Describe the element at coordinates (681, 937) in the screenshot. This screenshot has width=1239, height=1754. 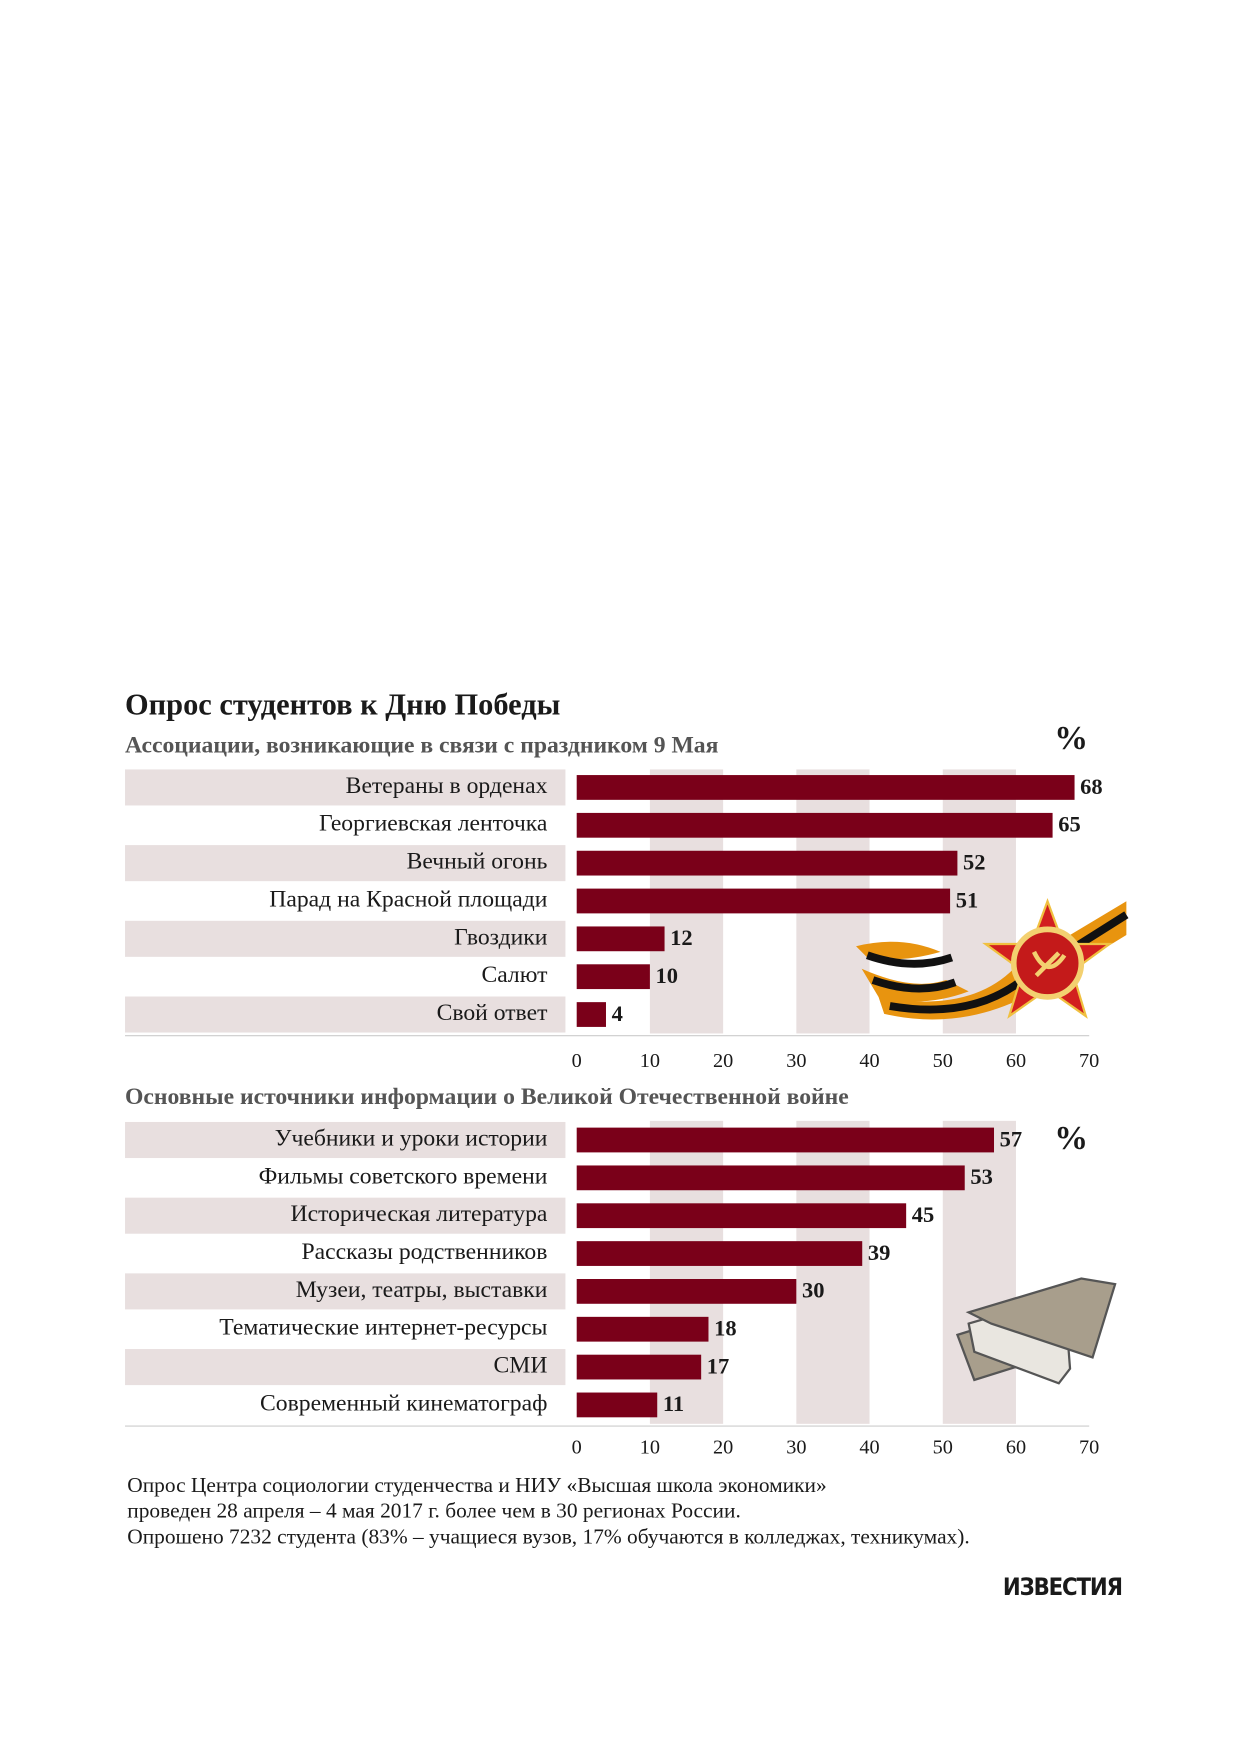
I see `value-label: 12` at that location.